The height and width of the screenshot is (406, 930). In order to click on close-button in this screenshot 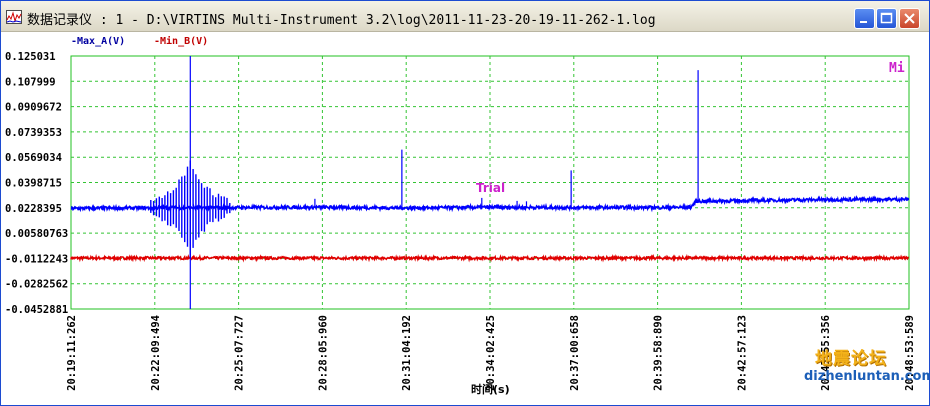, I will do `click(909, 18)`.